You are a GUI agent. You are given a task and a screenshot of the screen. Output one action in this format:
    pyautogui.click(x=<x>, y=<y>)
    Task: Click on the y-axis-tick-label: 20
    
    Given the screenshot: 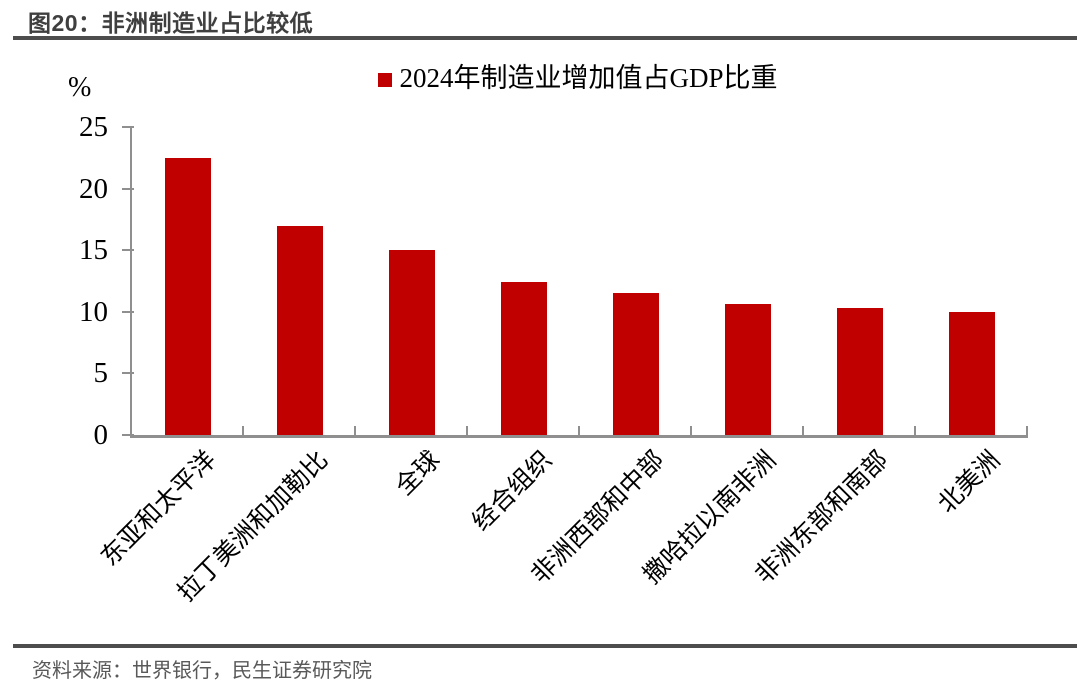 What is the action you would take?
    pyautogui.click(x=93, y=188)
    